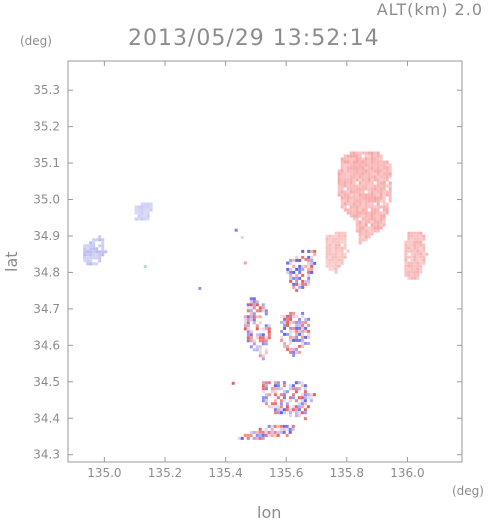 The image size is (491, 521). What do you see at coordinates (266, 432) in the screenshot?
I see `echo-region-south-tail` at bounding box center [266, 432].